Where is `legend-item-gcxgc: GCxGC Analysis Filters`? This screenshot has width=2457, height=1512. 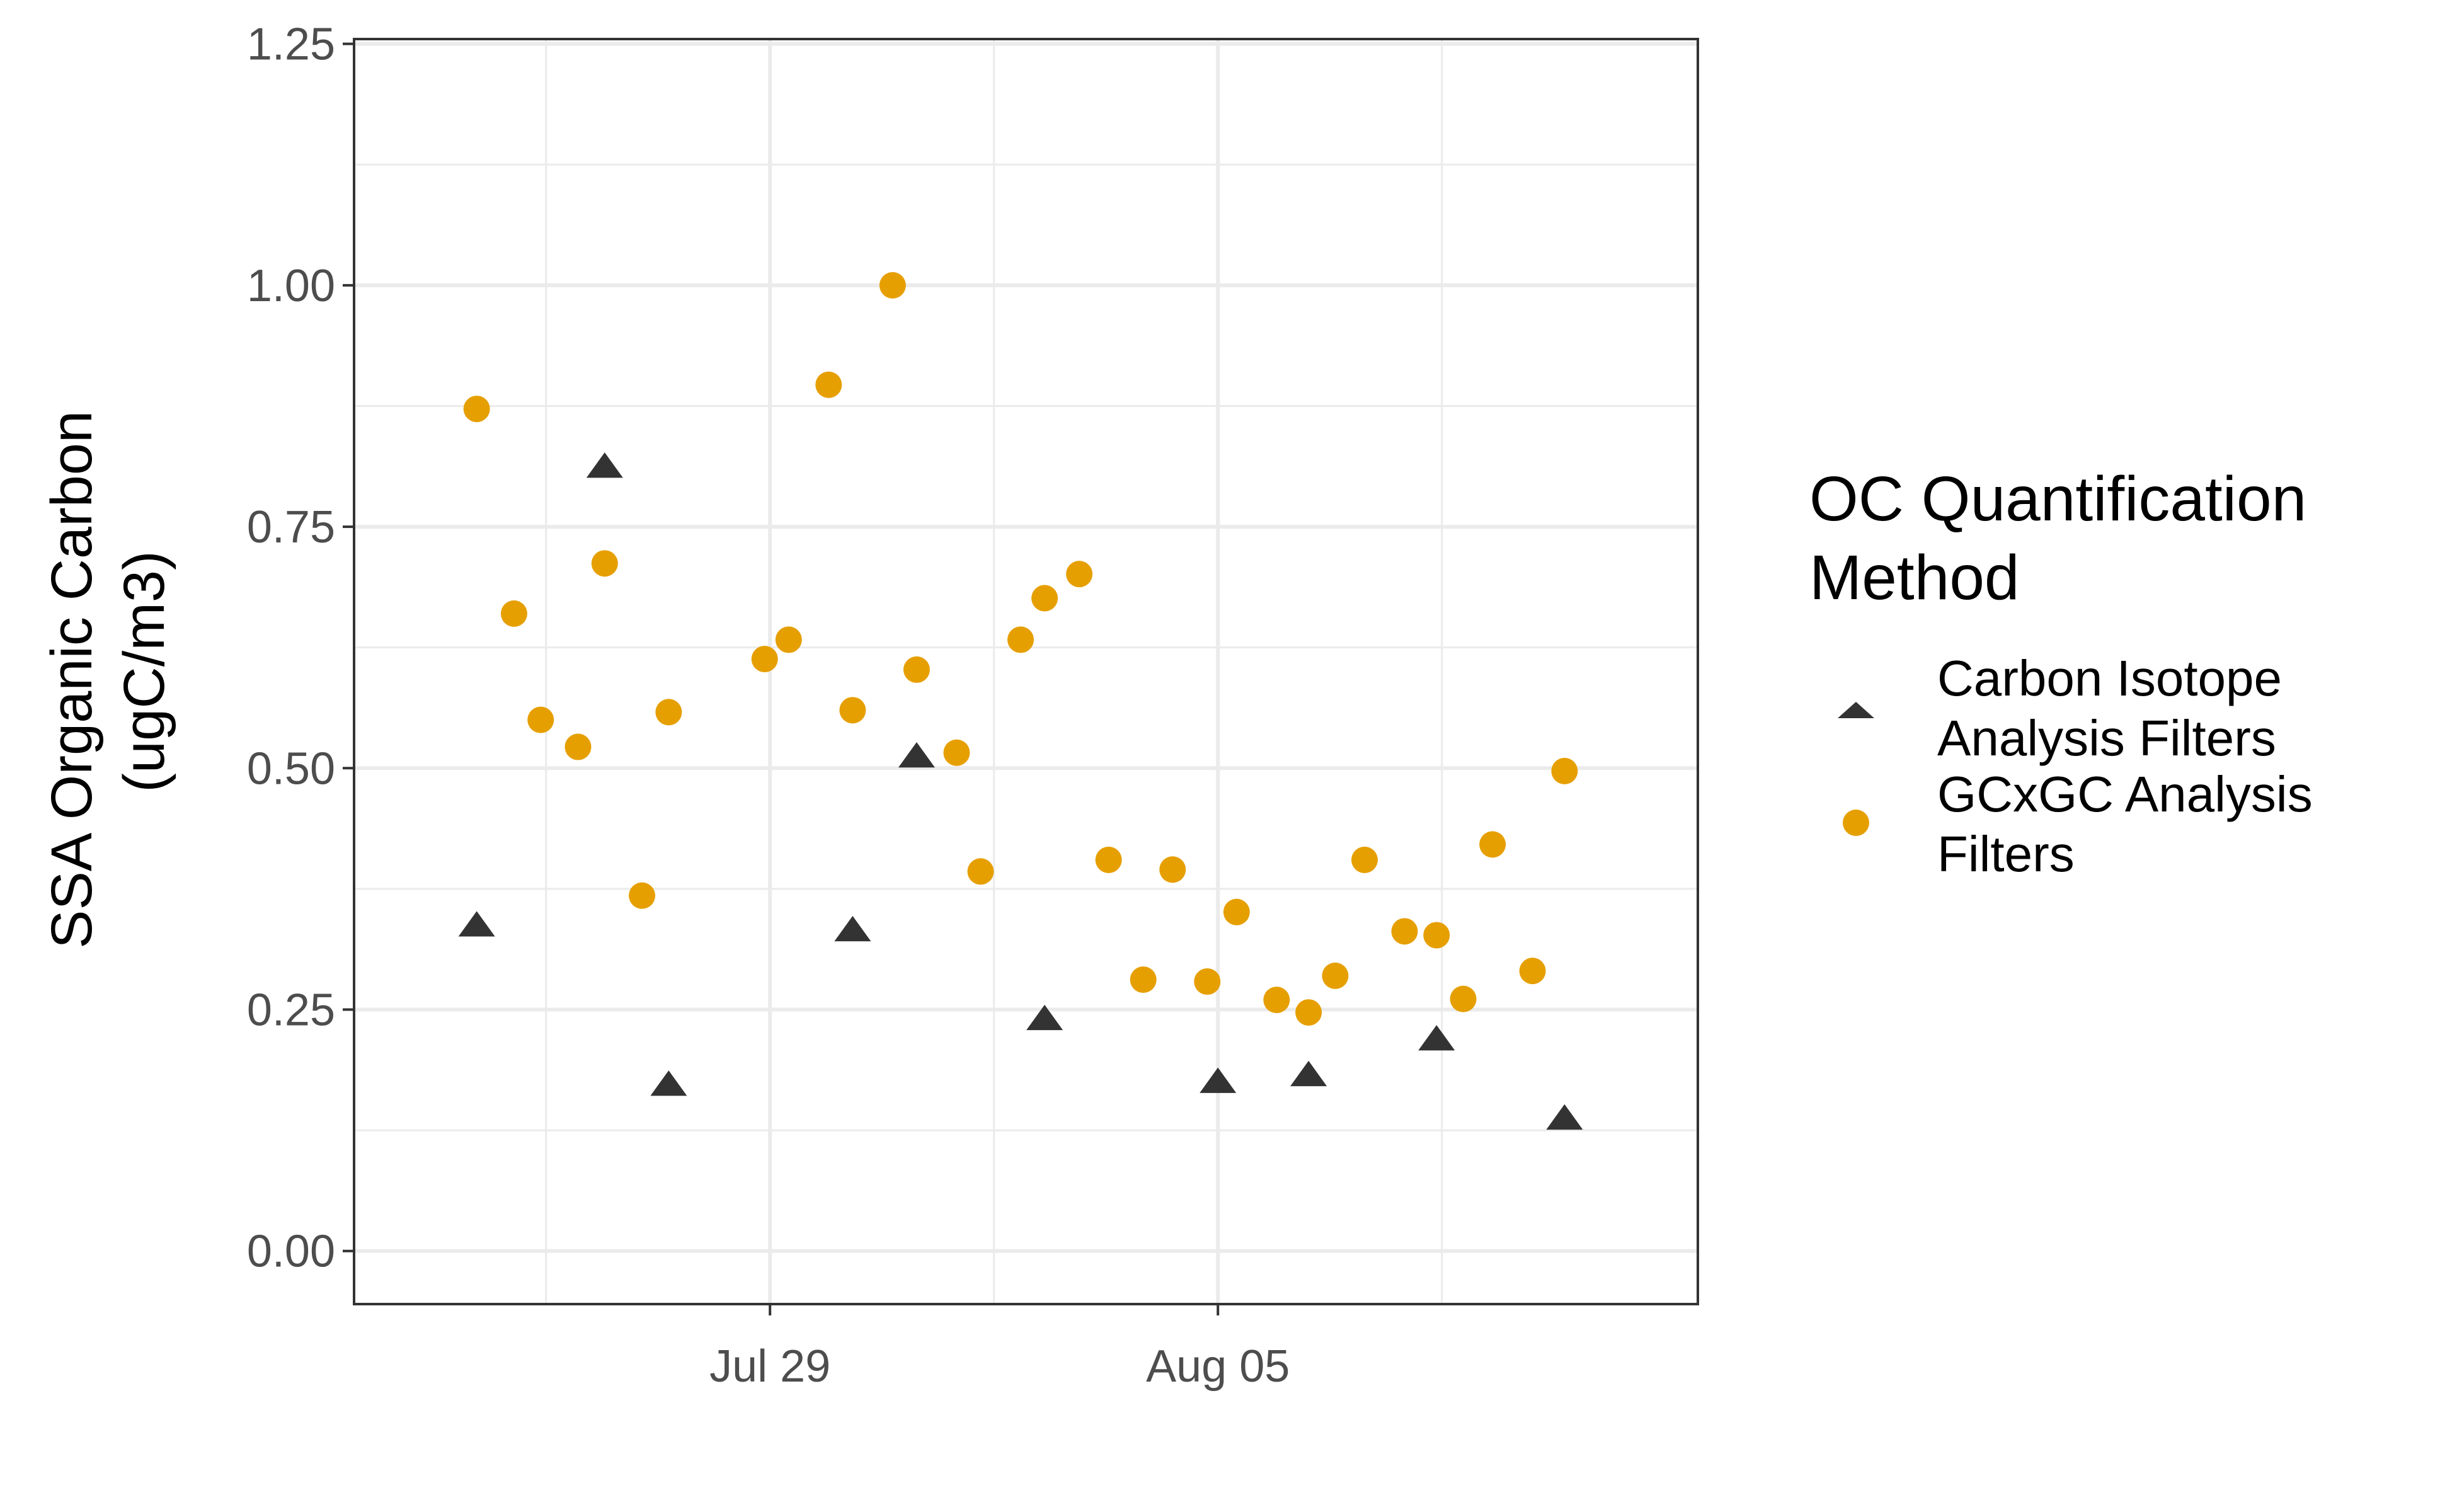
legend-item-gcxgc: GCxGC Analysis Filters is located at coordinates (2085, 824).